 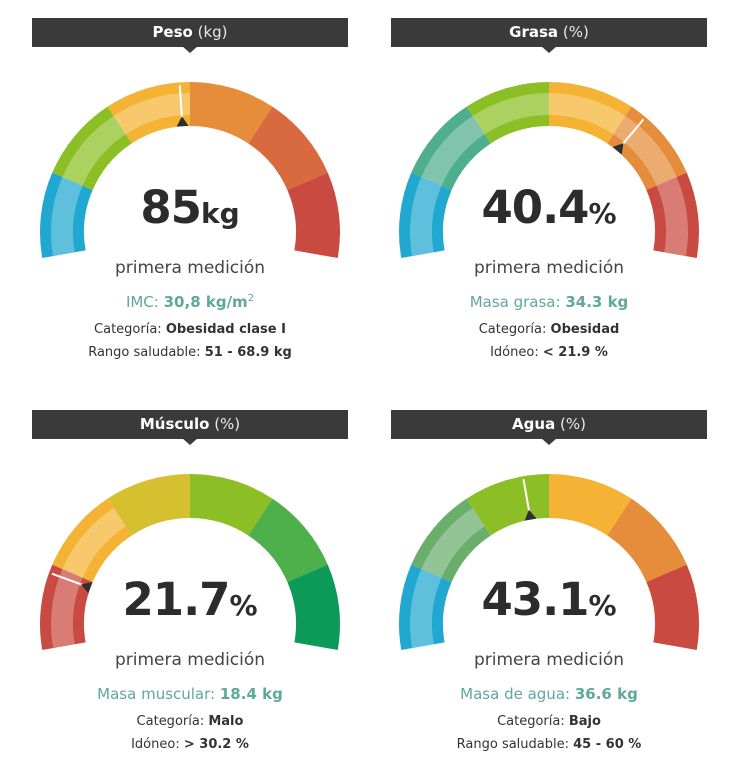 What do you see at coordinates (251, 694) in the screenshot?
I see `metric-value: 18.4 kg` at bounding box center [251, 694].